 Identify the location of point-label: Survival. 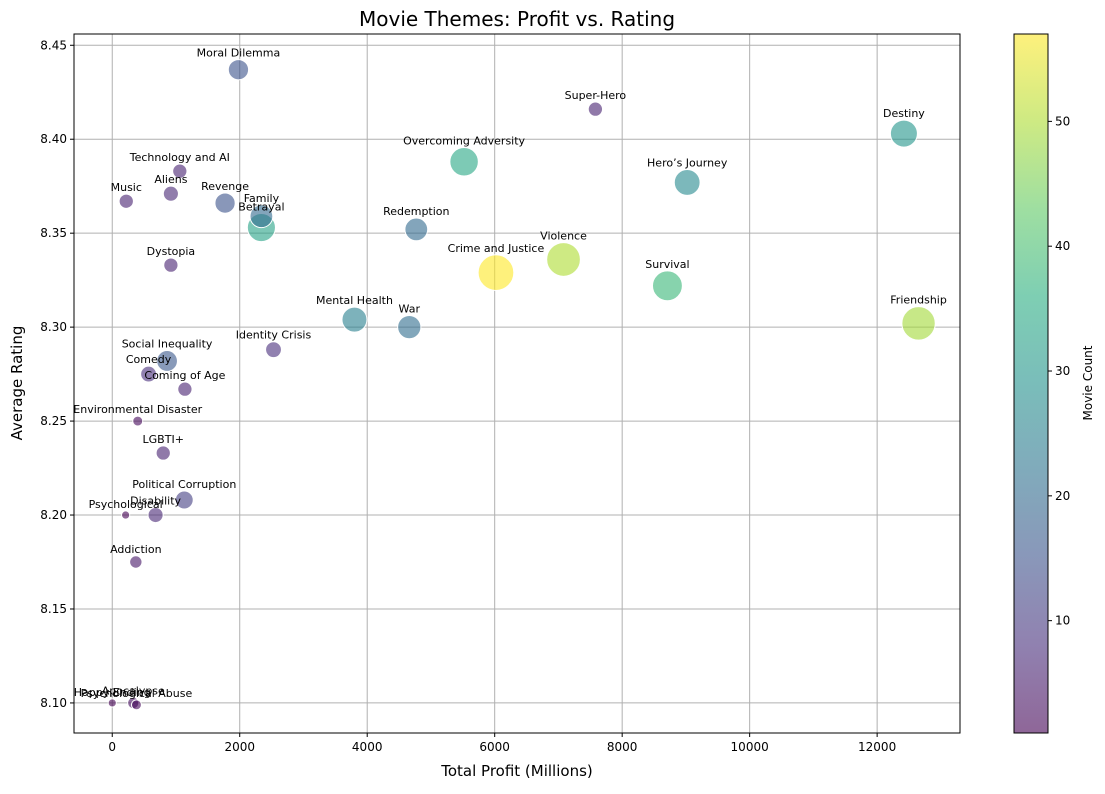
(667, 264).